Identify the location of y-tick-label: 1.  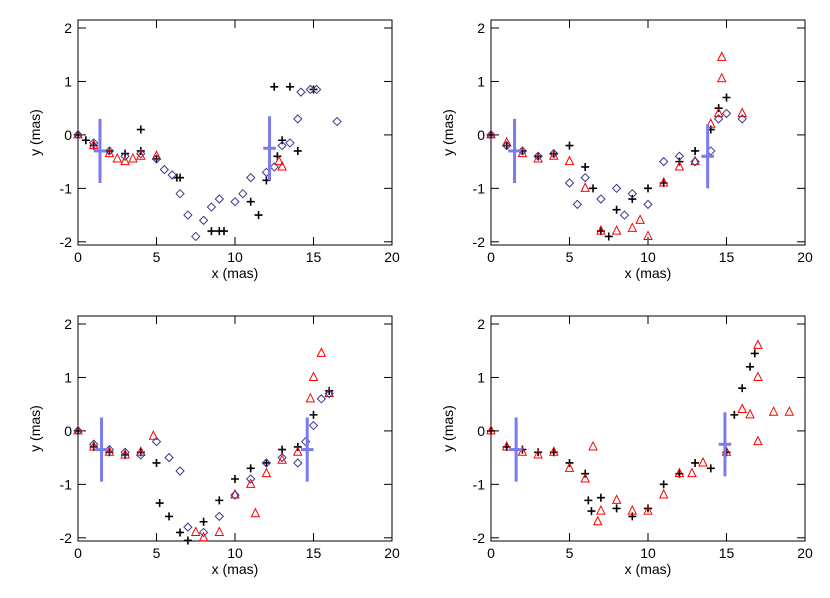
(68, 377).